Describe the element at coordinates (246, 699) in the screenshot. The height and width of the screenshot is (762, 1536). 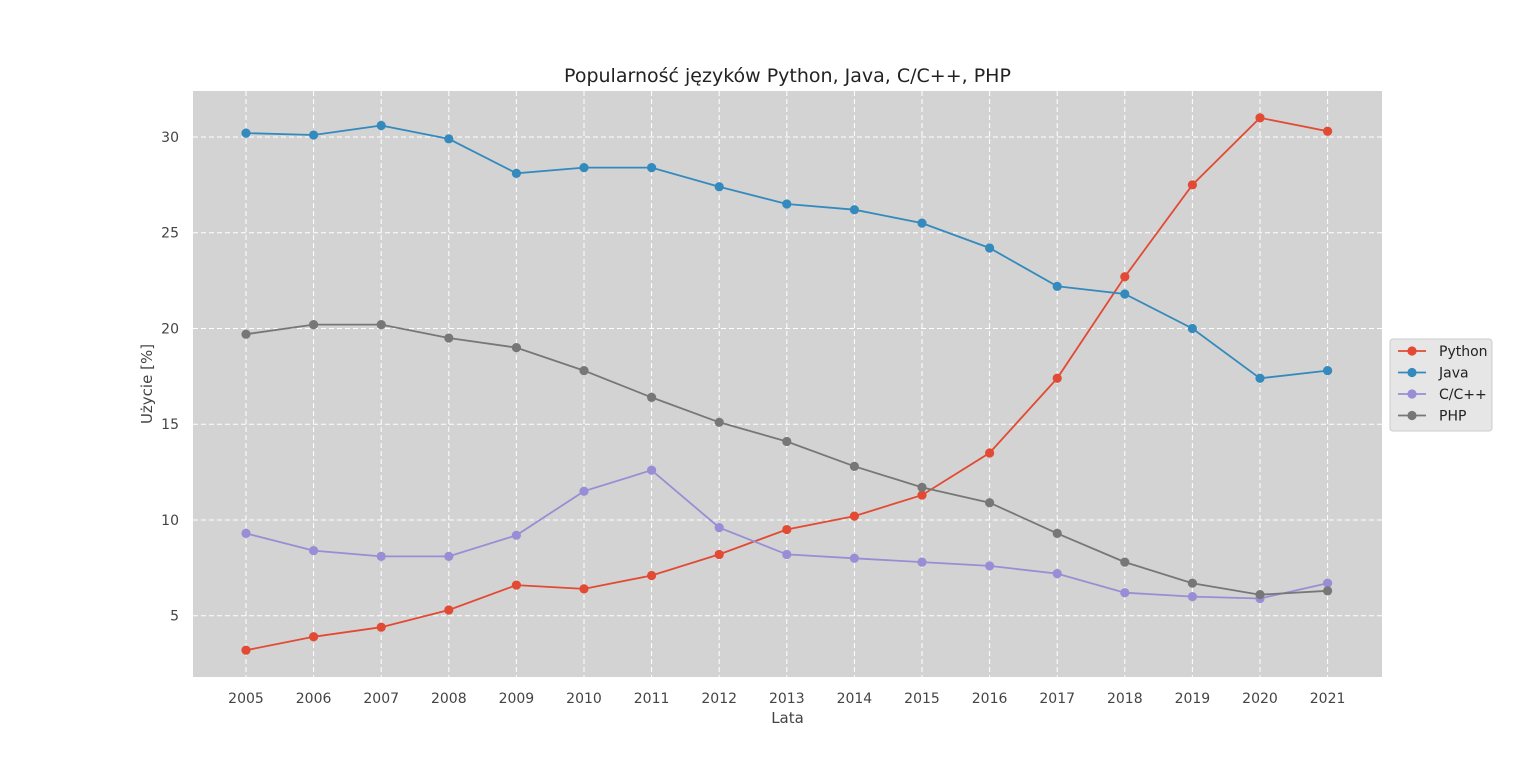
I see `x-tick-label: 2005` at that location.